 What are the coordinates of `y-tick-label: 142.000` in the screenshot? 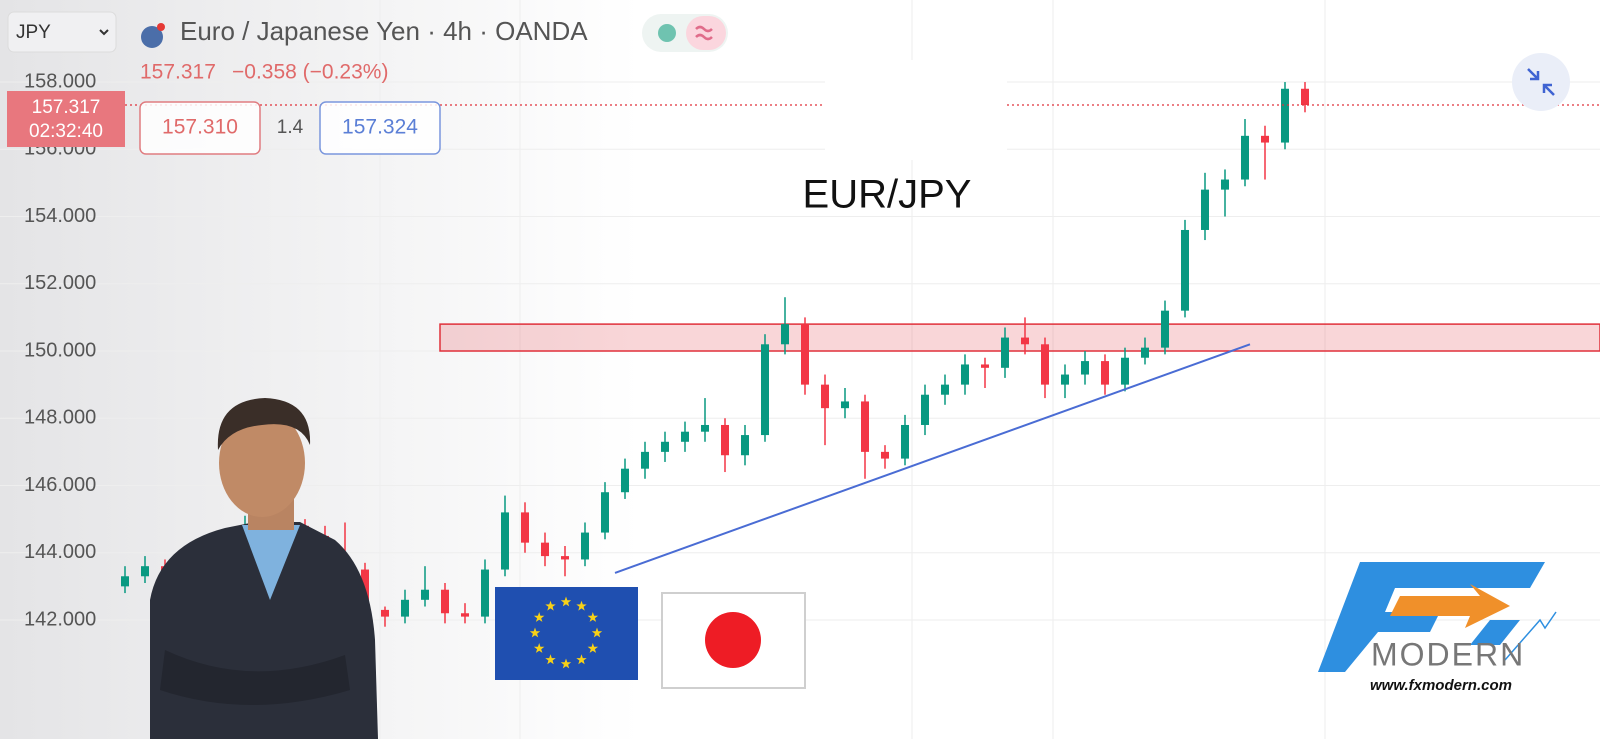 It's located at (60, 619).